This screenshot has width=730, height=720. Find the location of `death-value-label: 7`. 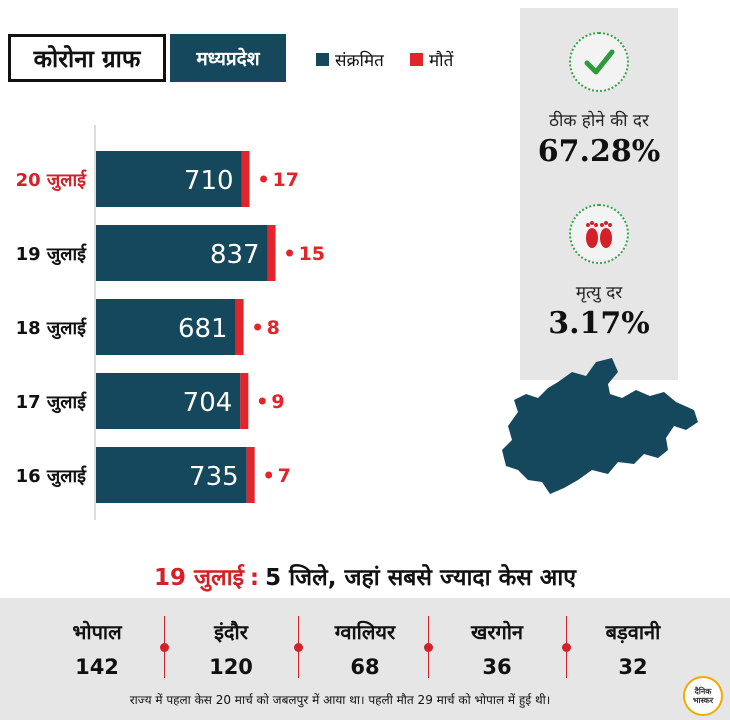

death-value-label: 7 is located at coordinates (284, 476).